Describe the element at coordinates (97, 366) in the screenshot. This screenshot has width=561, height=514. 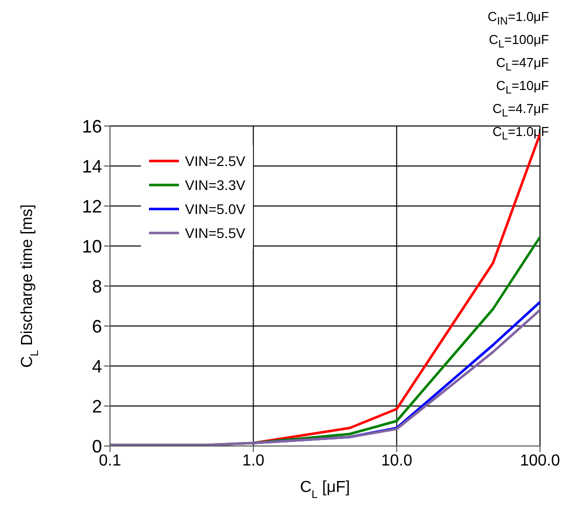
I see `y-tick-label: 4` at that location.